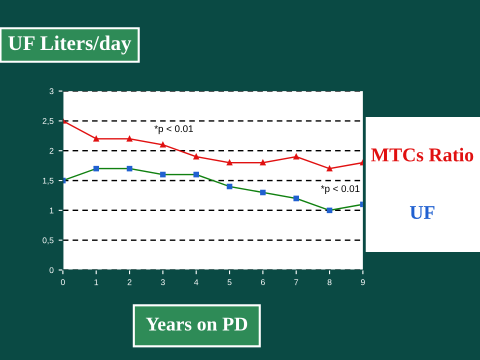 The width and height of the screenshot is (480, 360). What do you see at coordinates (262, 282) in the screenshot?
I see `x-tick-label: 6` at bounding box center [262, 282].